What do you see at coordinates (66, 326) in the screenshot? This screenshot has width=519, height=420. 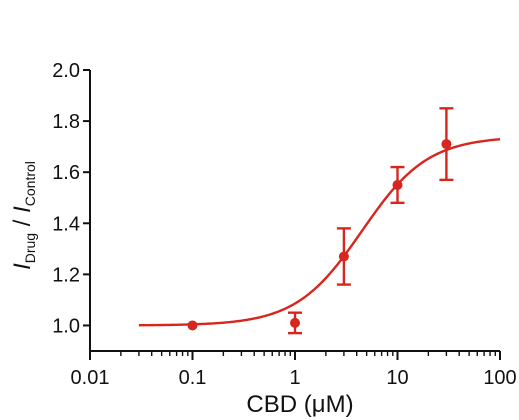 I see `y-tick-label: 1.0` at bounding box center [66, 326].